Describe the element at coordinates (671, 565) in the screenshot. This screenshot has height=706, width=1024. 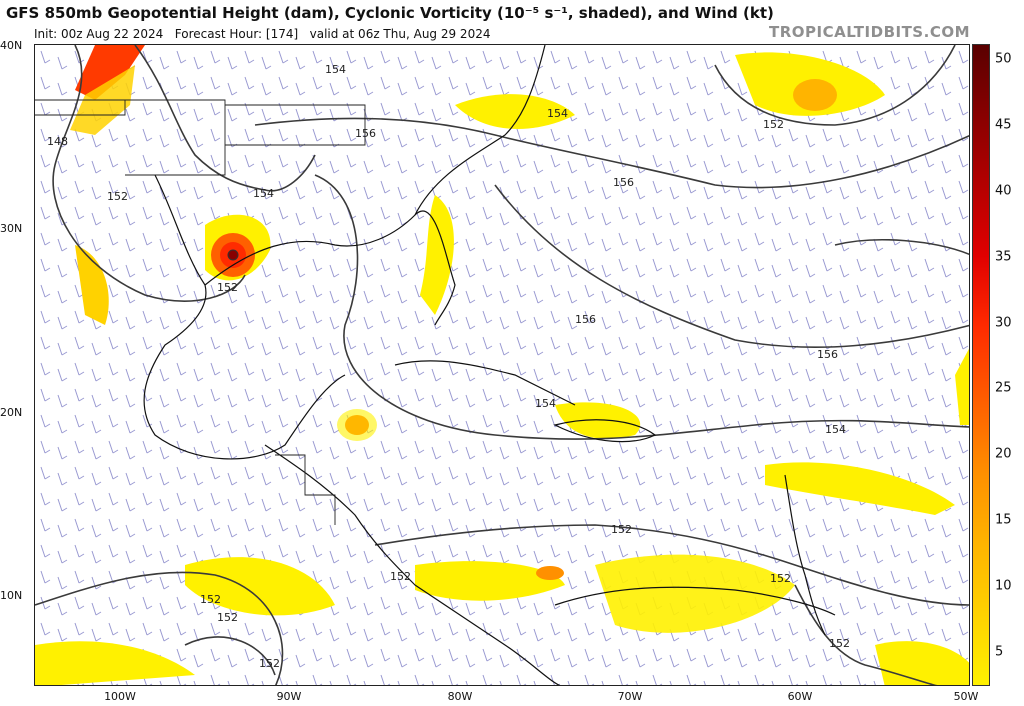
I see `contour-152-south` at that location.